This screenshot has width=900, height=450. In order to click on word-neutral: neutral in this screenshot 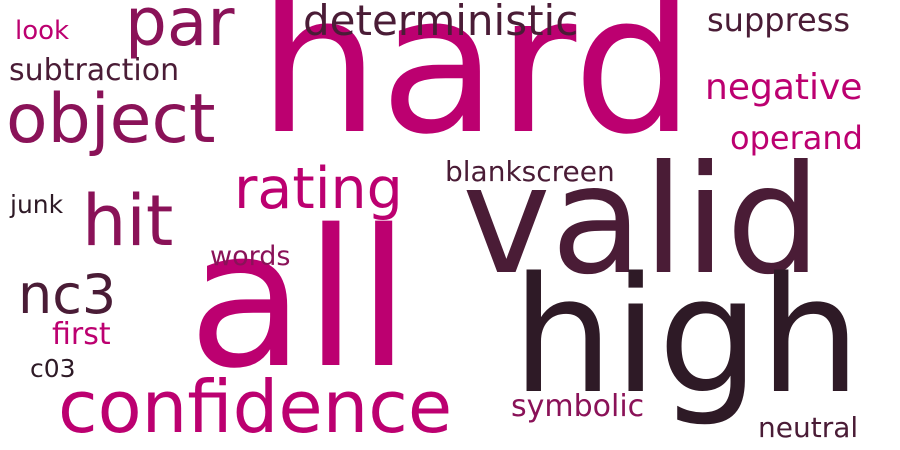, I will do `click(808, 427)`.